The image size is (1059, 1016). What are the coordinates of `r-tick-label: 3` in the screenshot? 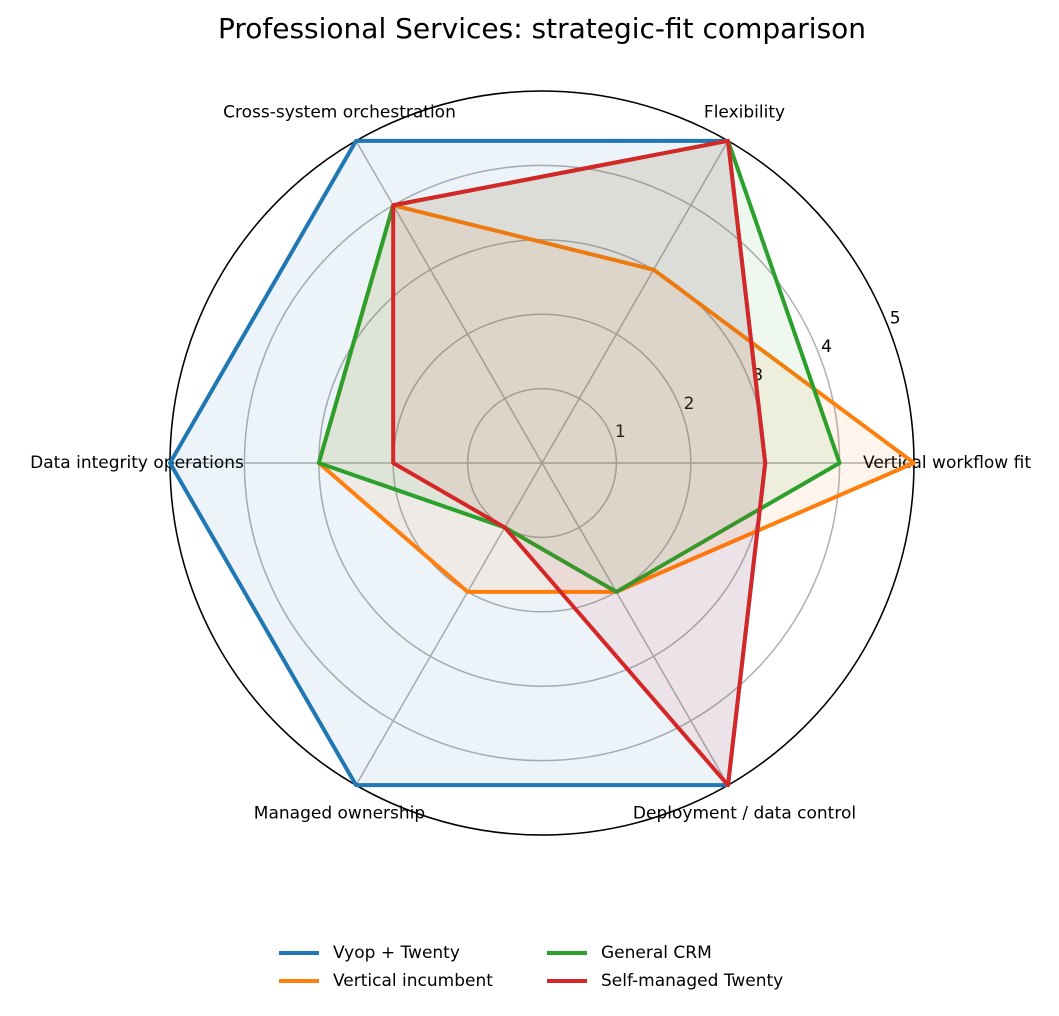 It's located at (757, 375).